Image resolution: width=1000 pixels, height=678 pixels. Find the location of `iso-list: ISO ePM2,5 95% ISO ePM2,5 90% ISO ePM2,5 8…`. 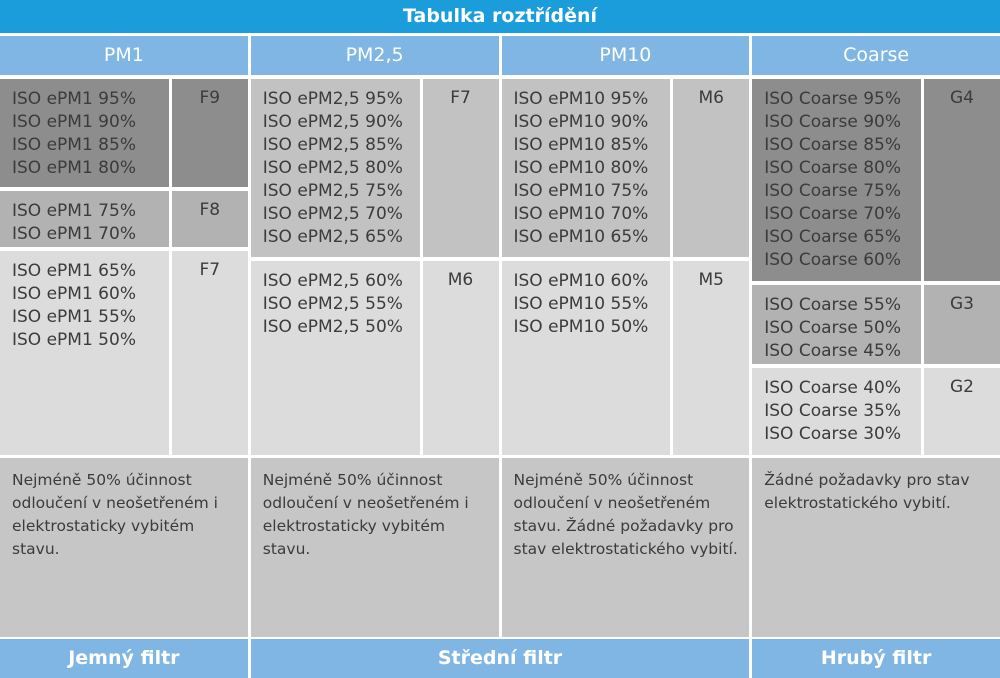

iso-list: ISO ePM2,5 95% ISO ePM2,5 90% ISO ePM2,5 8… is located at coordinates (335, 168).